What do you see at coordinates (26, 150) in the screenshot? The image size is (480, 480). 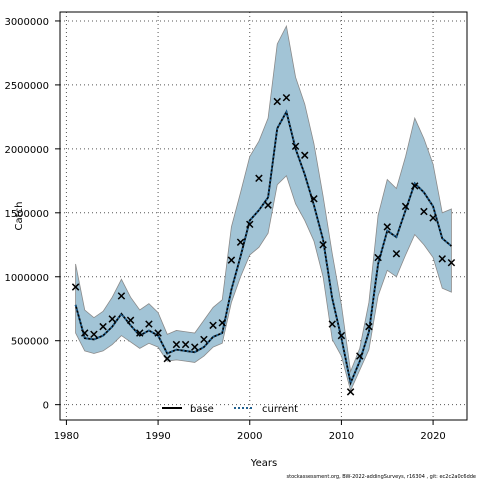 I see `y-tick-label: 2000000` at bounding box center [26, 150].